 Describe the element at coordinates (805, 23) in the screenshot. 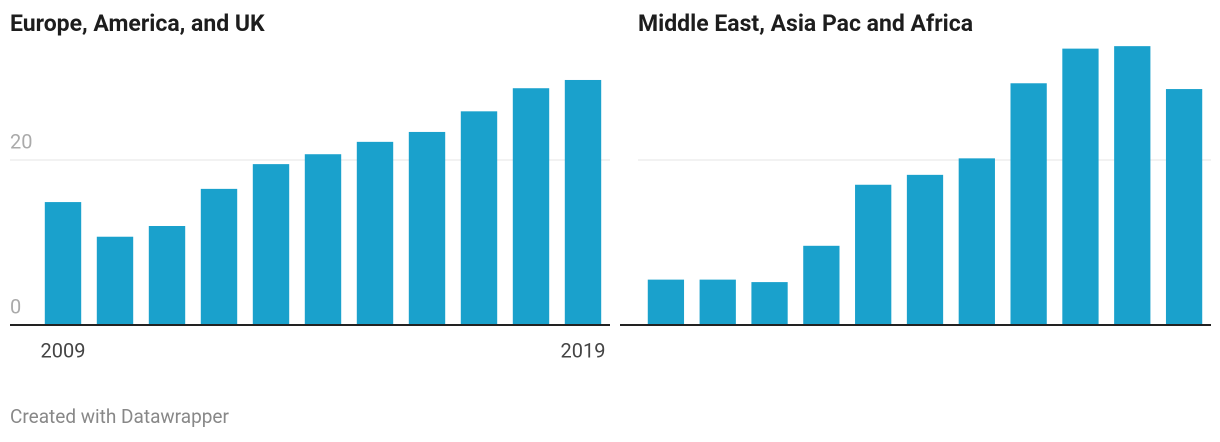

I see `chart-title: Middle East, Asia Pac and Africa` at that location.